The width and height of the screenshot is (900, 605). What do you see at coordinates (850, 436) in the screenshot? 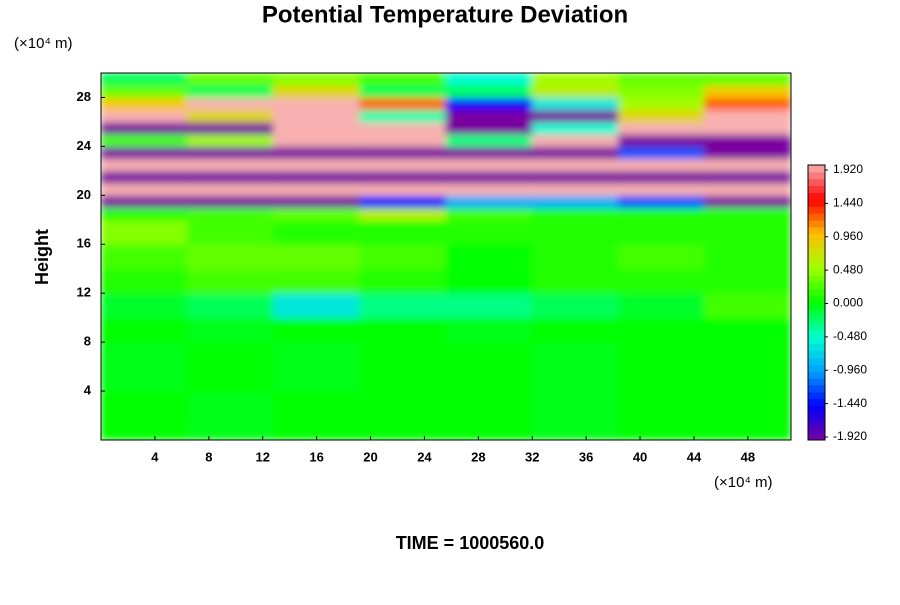
I see `colorbar-tick-label: -1.920` at bounding box center [850, 436].